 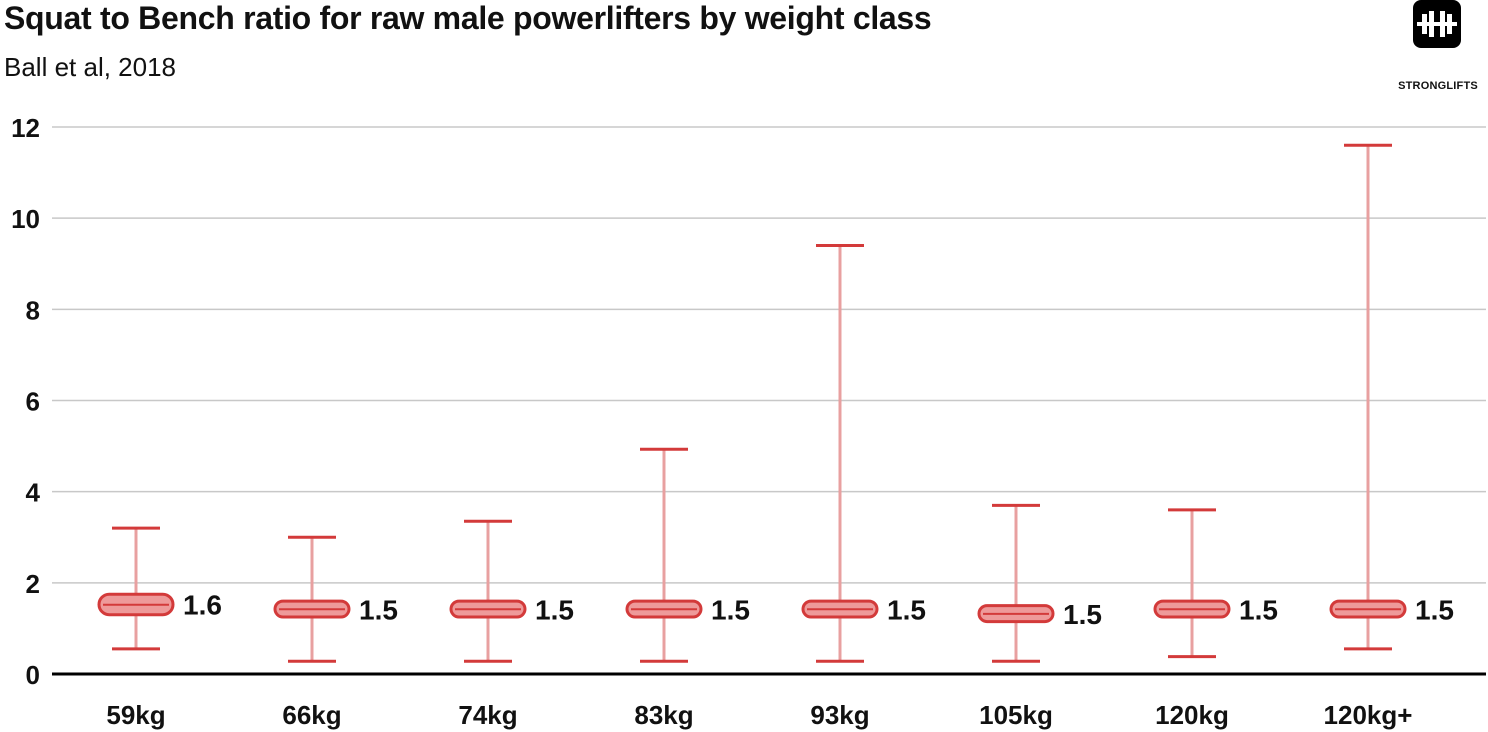 I want to click on y-axis-tick-labels: 0 2 4 6 8 10 12, so click(x=25, y=401).